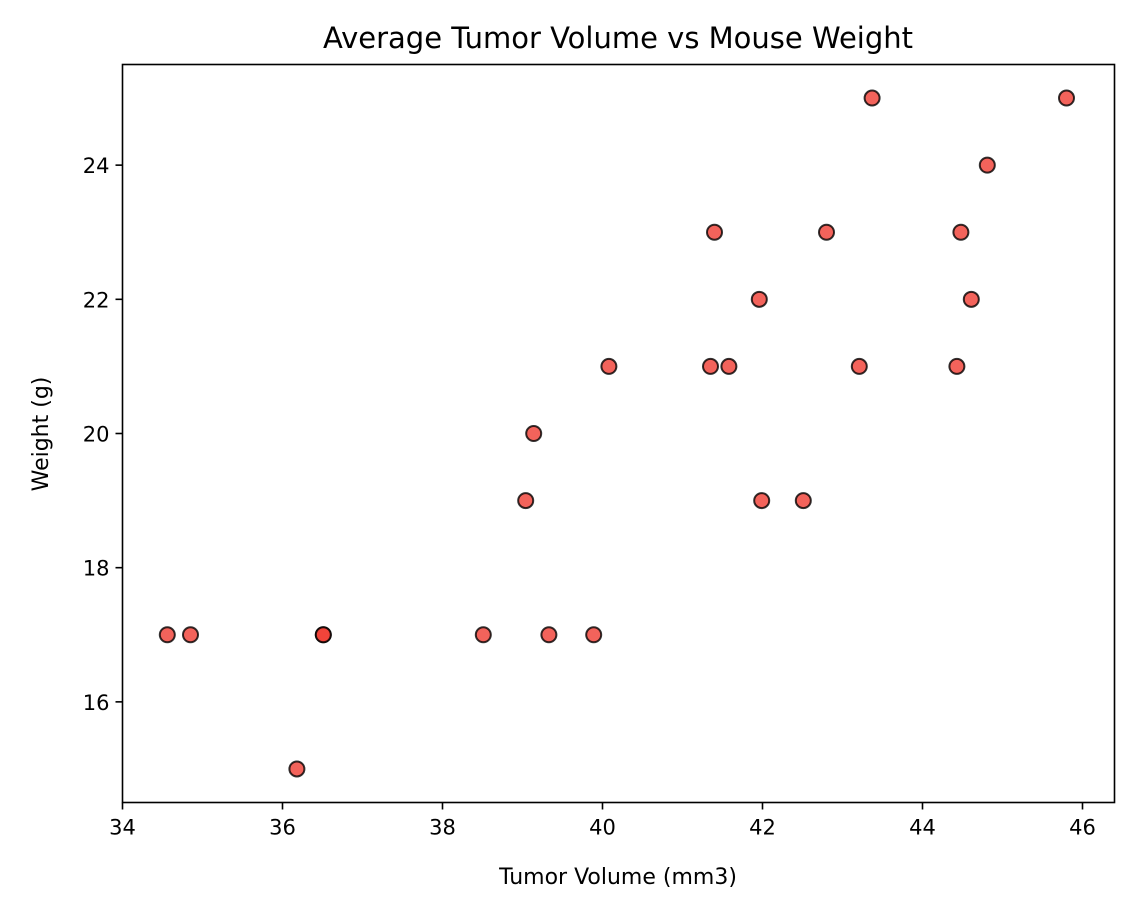 The image size is (1144, 908). What do you see at coordinates (96, 166) in the screenshot?
I see `y-tick-label: 24` at bounding box center [96, 166].